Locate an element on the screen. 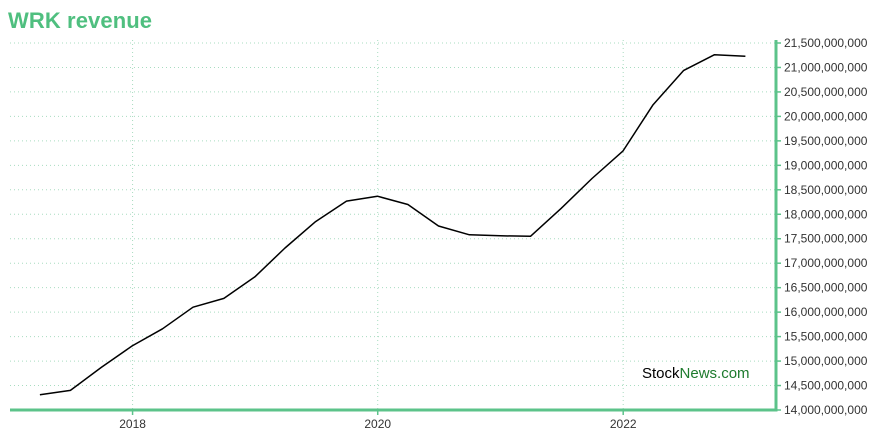 The height and width of the screenshot is (440, 880). x-tick-label: 2020 is located at coordinates (377, 424).